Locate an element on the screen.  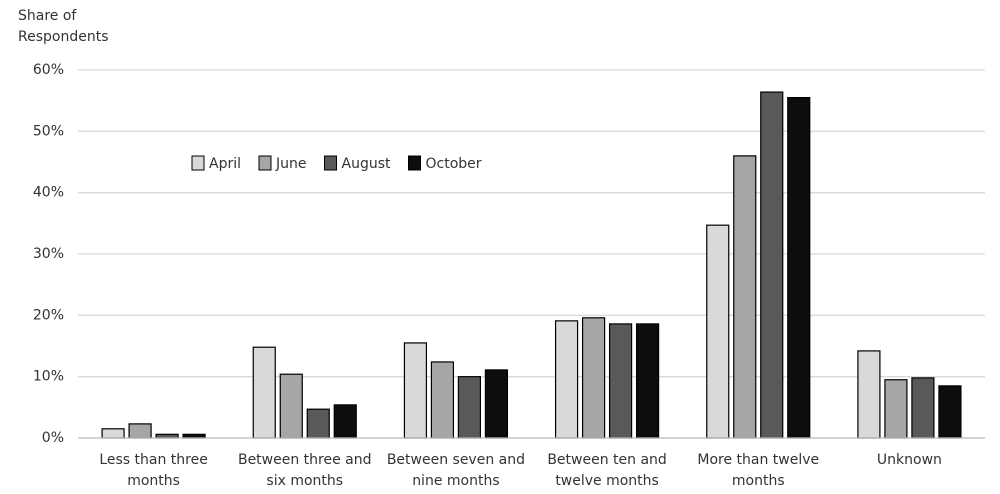
legend-label: August is located at coordinates (367, 164).